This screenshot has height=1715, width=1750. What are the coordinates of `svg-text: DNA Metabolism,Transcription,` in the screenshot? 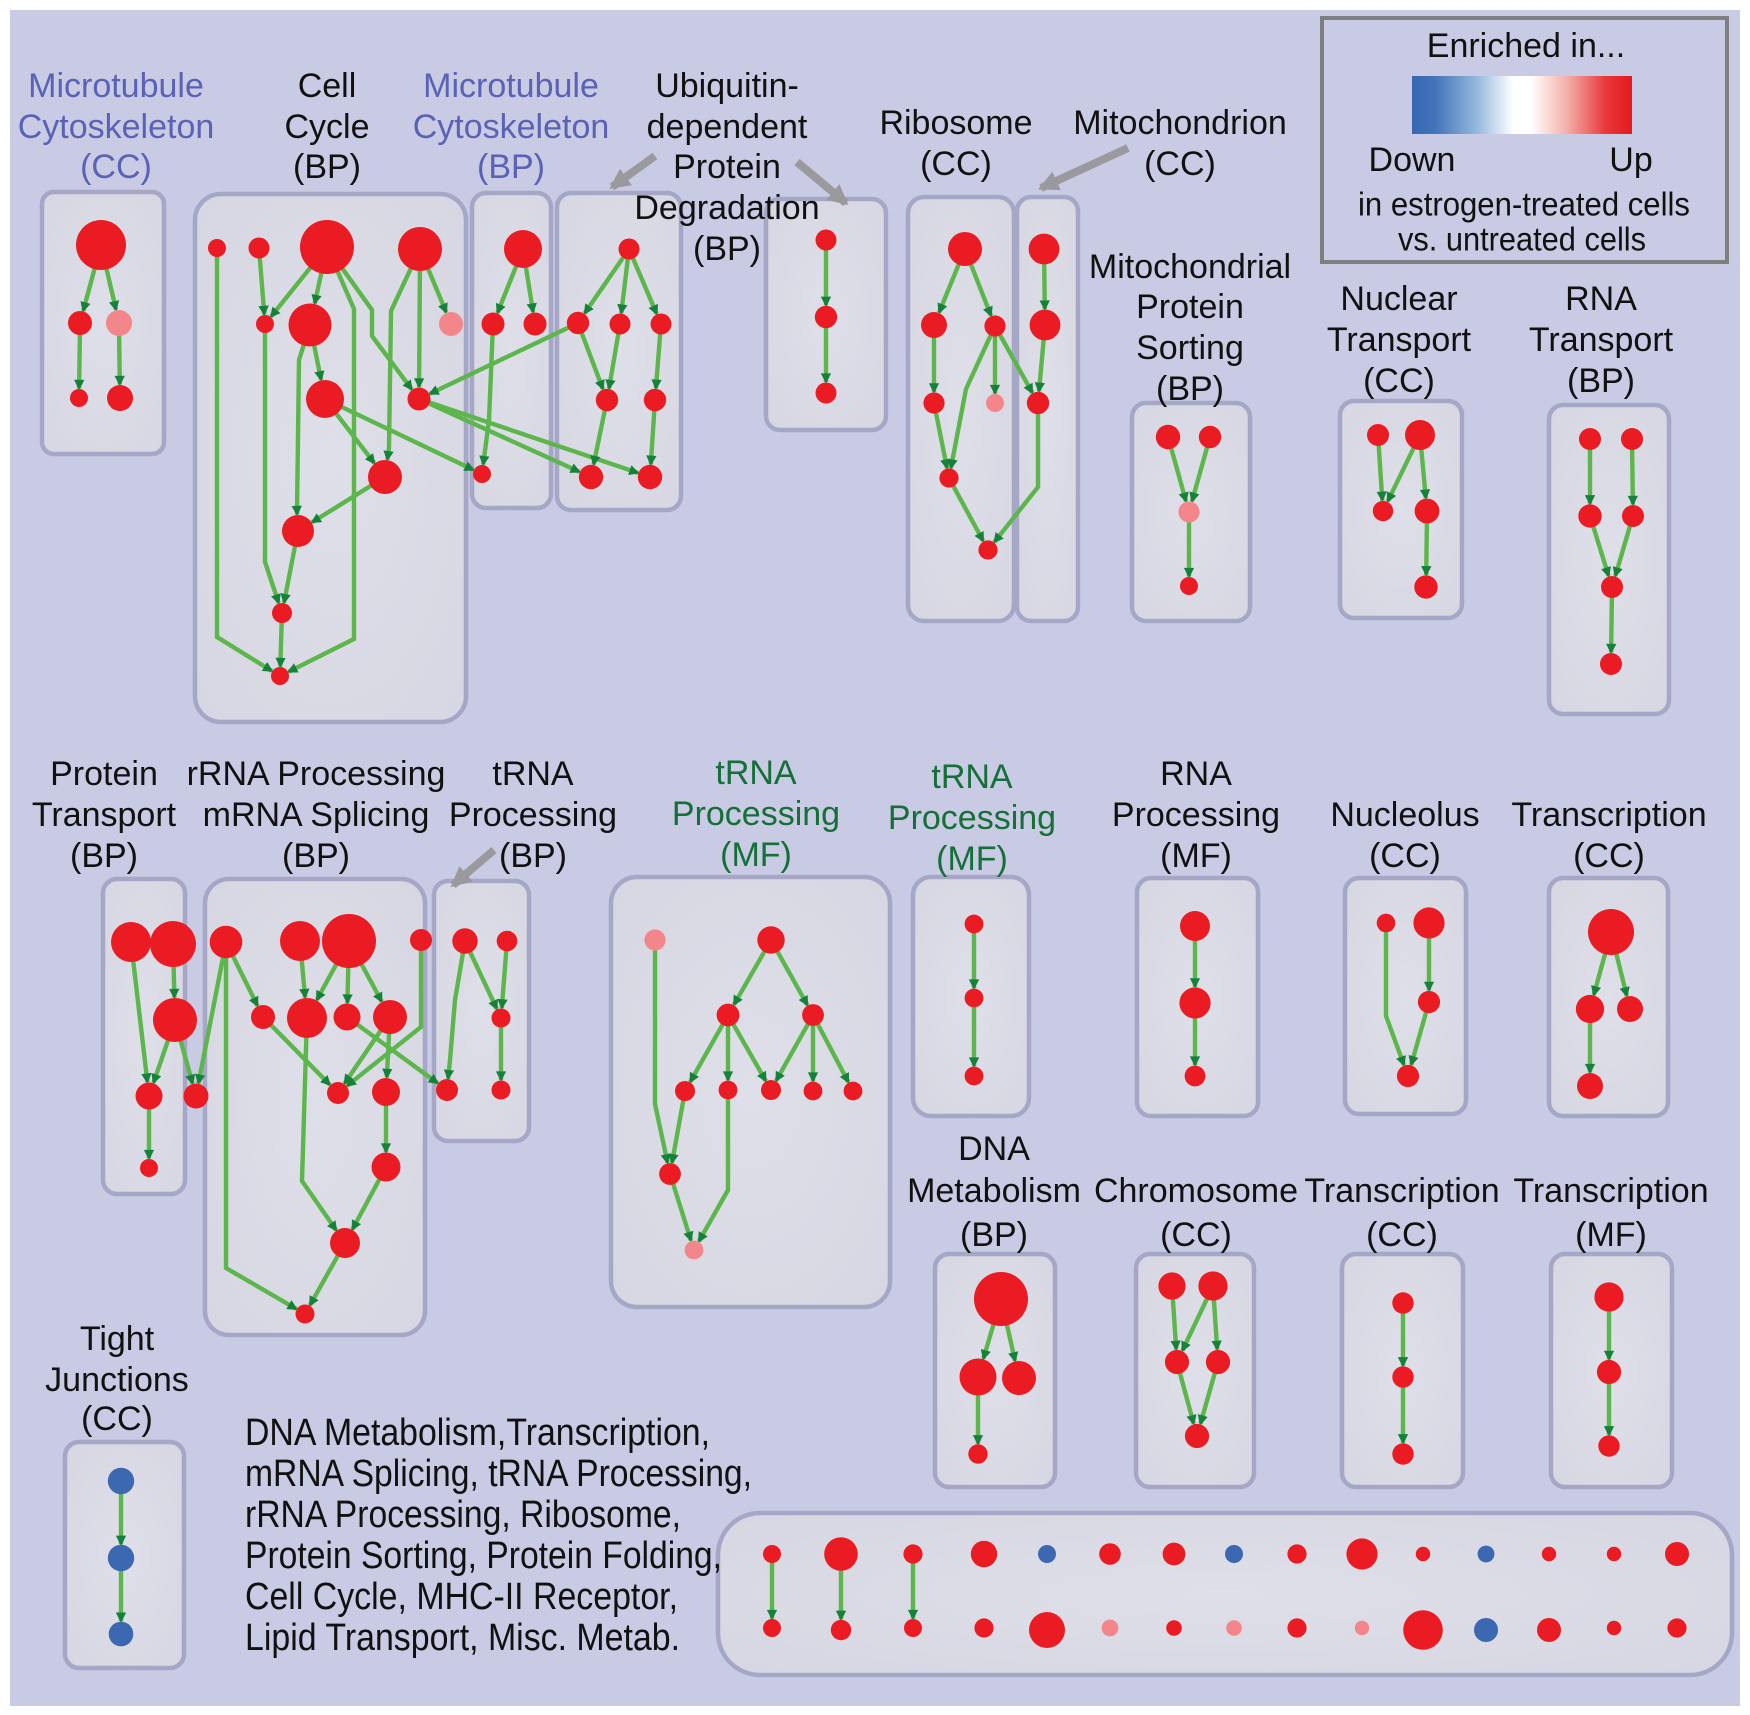 It's located at (477, 1433).